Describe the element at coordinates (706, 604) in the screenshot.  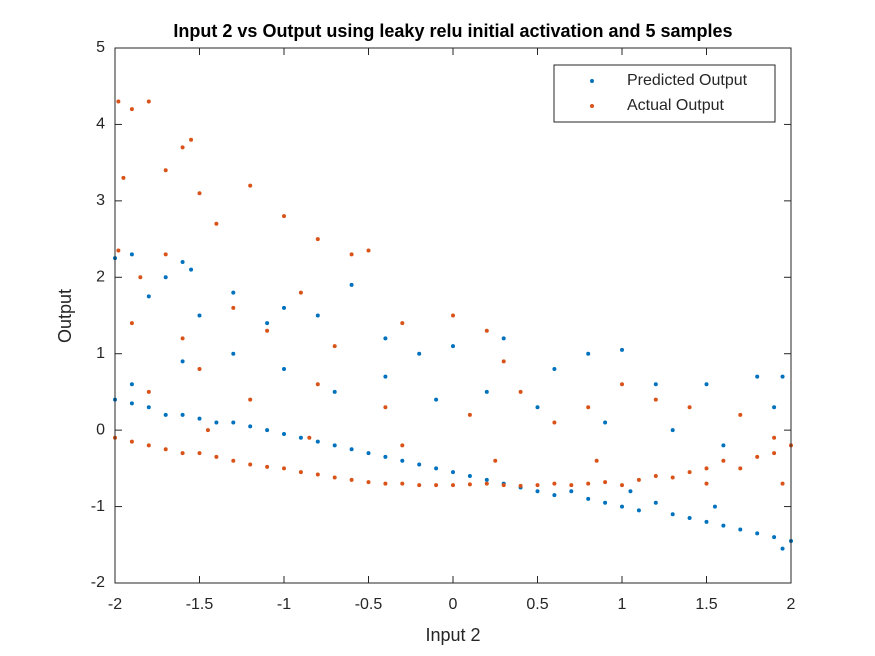
I see `x-tick-label: 1.5` at that location.